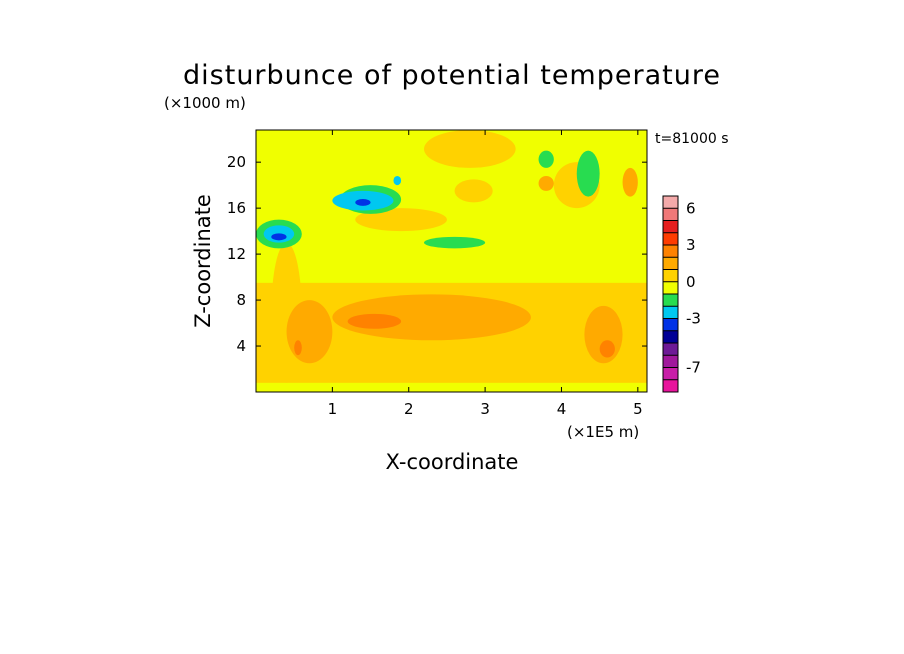 This screenshot has width=904, height=654. Describe the element at coordinates (236, 162) in the screenshot. I see `y-tick-label: 20` at that location.